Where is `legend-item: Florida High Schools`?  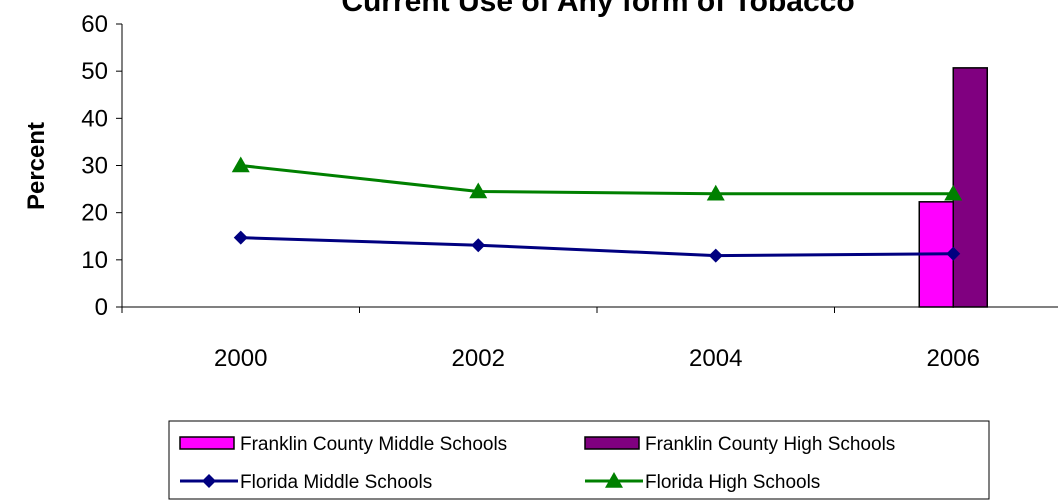 legend-item: Florida High Schools is located at coordinates (702, 482).